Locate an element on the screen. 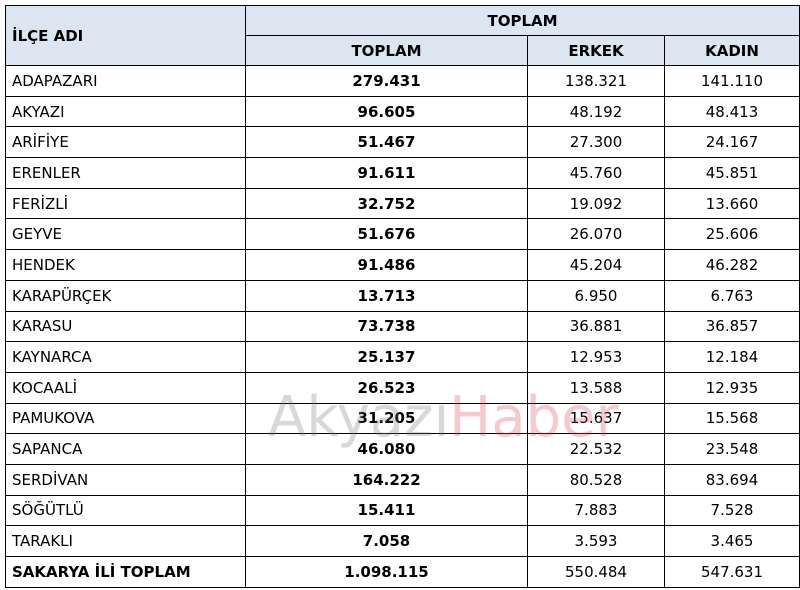  count-cell: 46.282 is located at coordinates (731, 265).